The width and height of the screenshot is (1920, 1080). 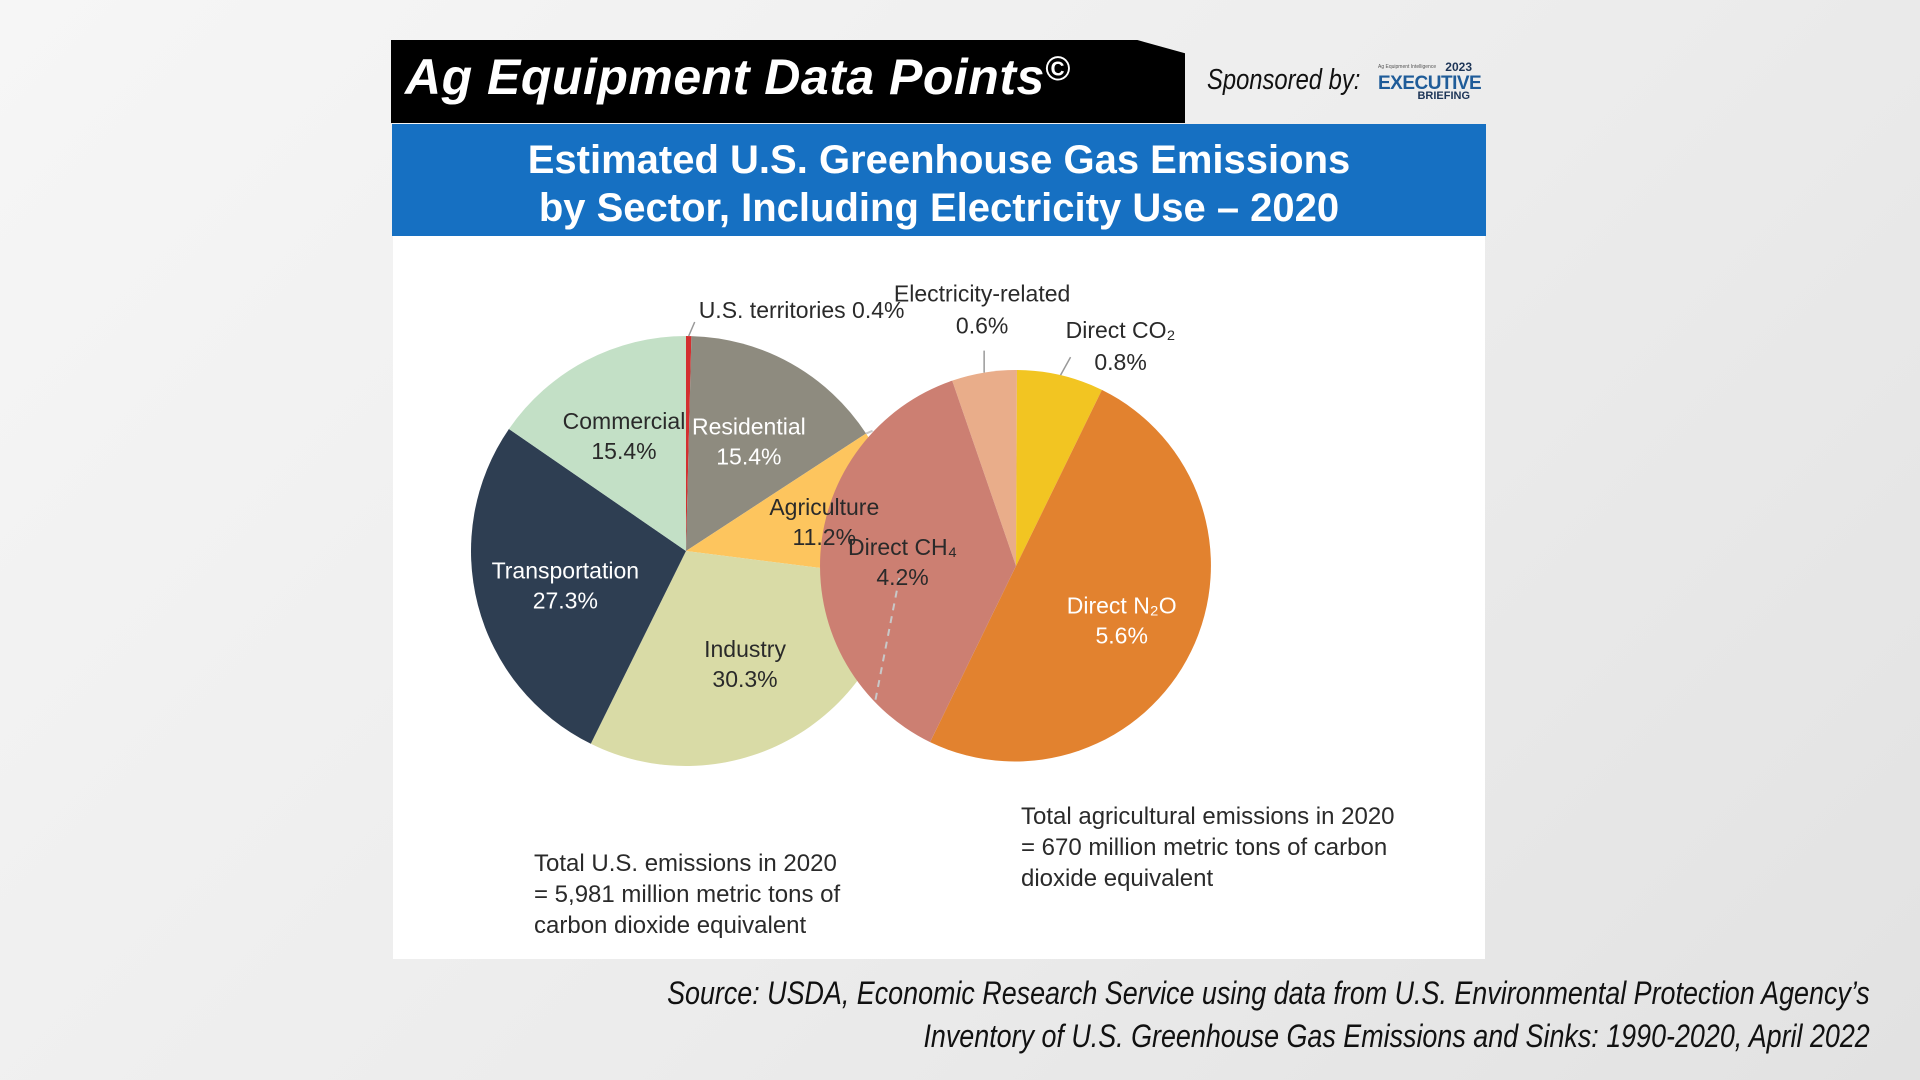 I want to click on sponsor-label: Sponsored by:, so click(x=1284, y=80).